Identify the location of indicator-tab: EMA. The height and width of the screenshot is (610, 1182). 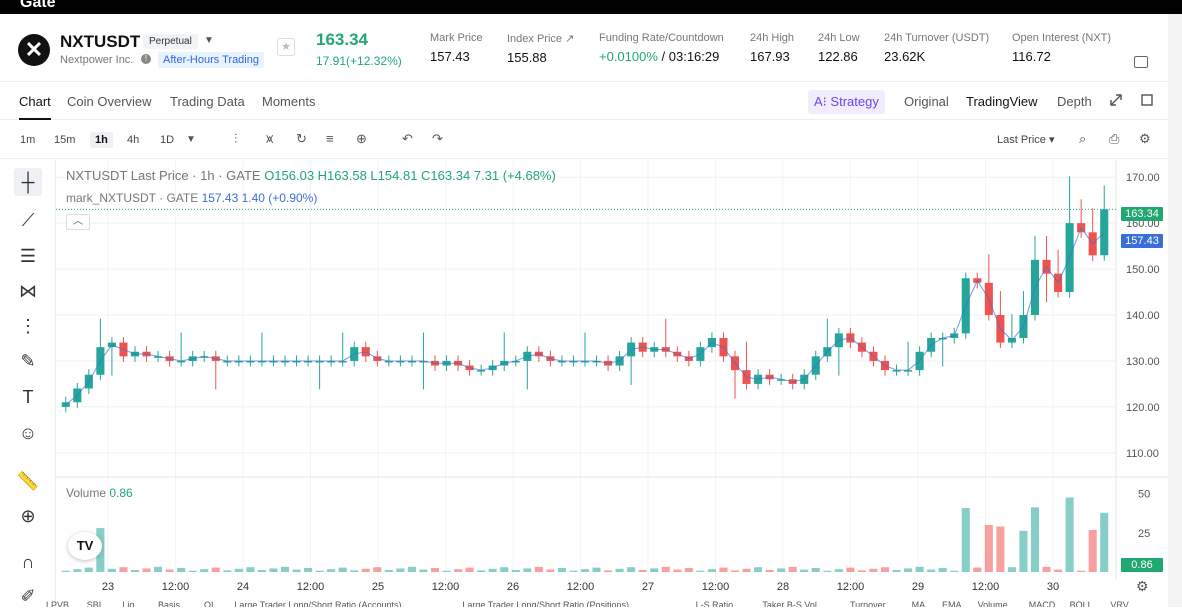
(952, 603).